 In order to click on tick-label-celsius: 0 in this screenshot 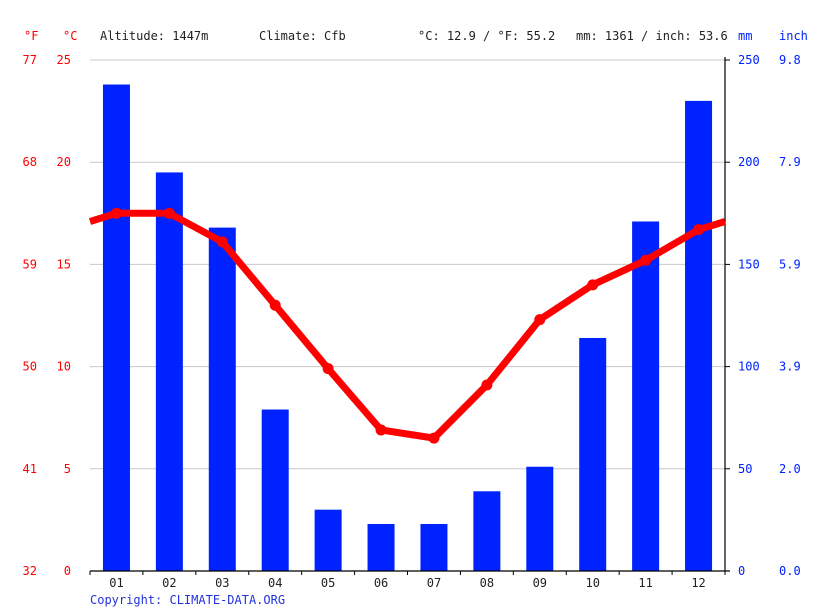, I will do `click(67, 571)`.